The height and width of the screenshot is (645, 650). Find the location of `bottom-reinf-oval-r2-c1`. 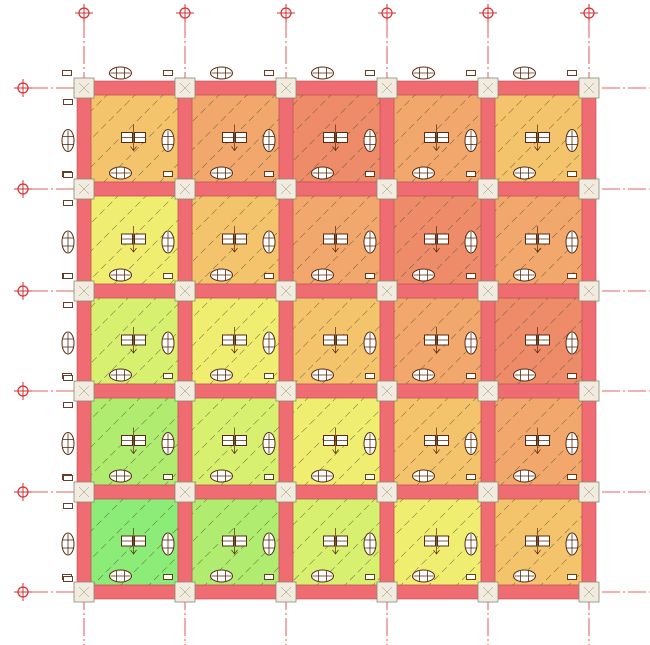

bottom-reinf-oval-r2-c1 is located at coordinates (120, 275).